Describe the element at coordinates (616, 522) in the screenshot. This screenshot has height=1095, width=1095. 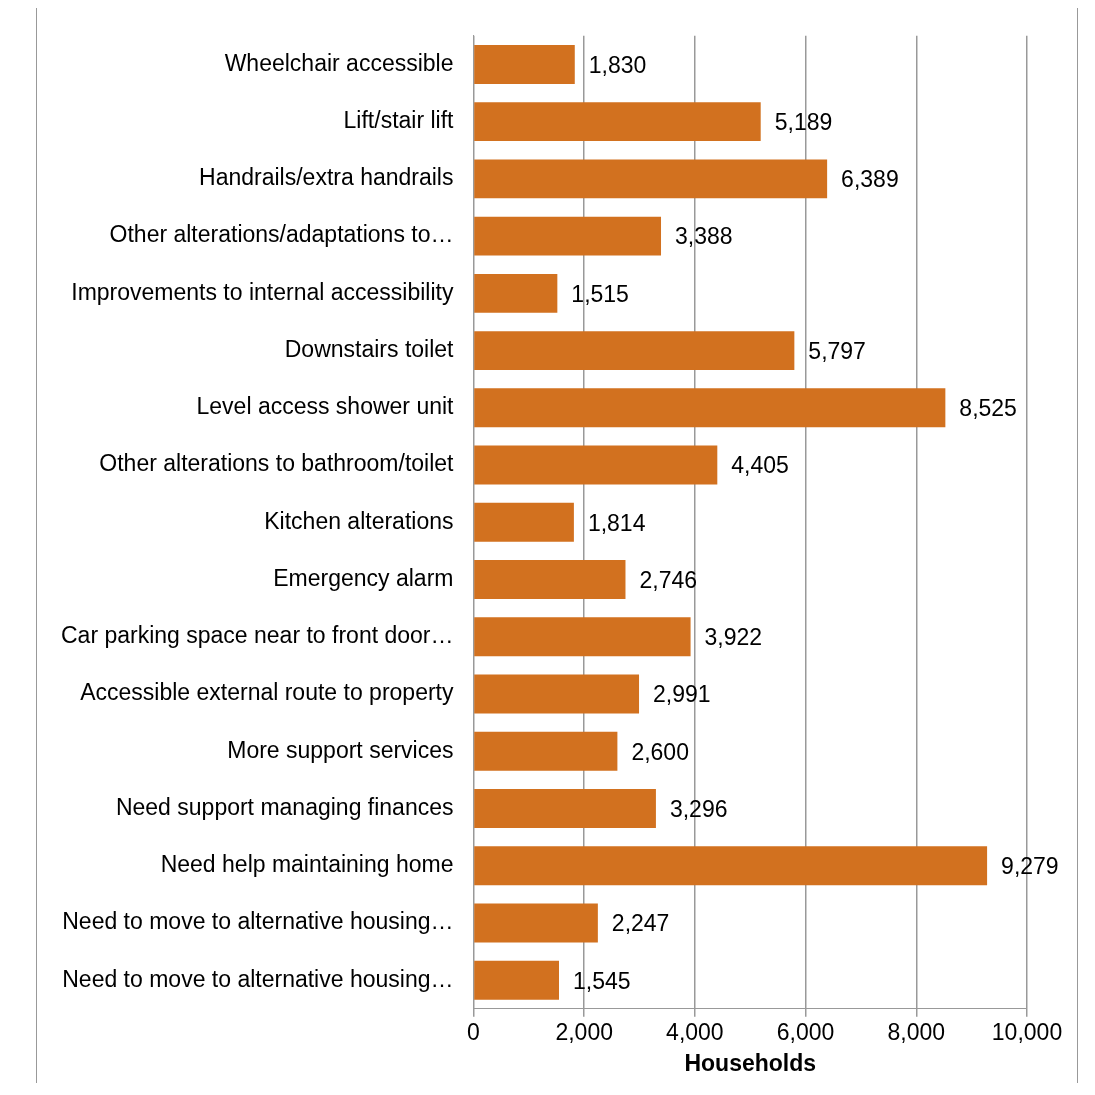
I see `data-label: 1,814` at that location.